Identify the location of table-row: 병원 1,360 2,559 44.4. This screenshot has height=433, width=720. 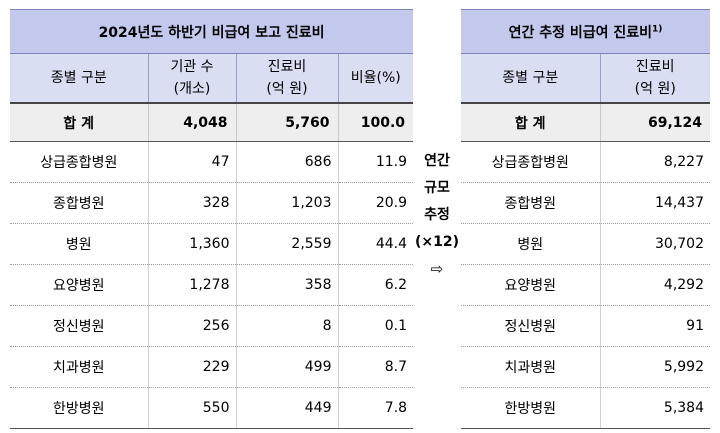
(212, 244).